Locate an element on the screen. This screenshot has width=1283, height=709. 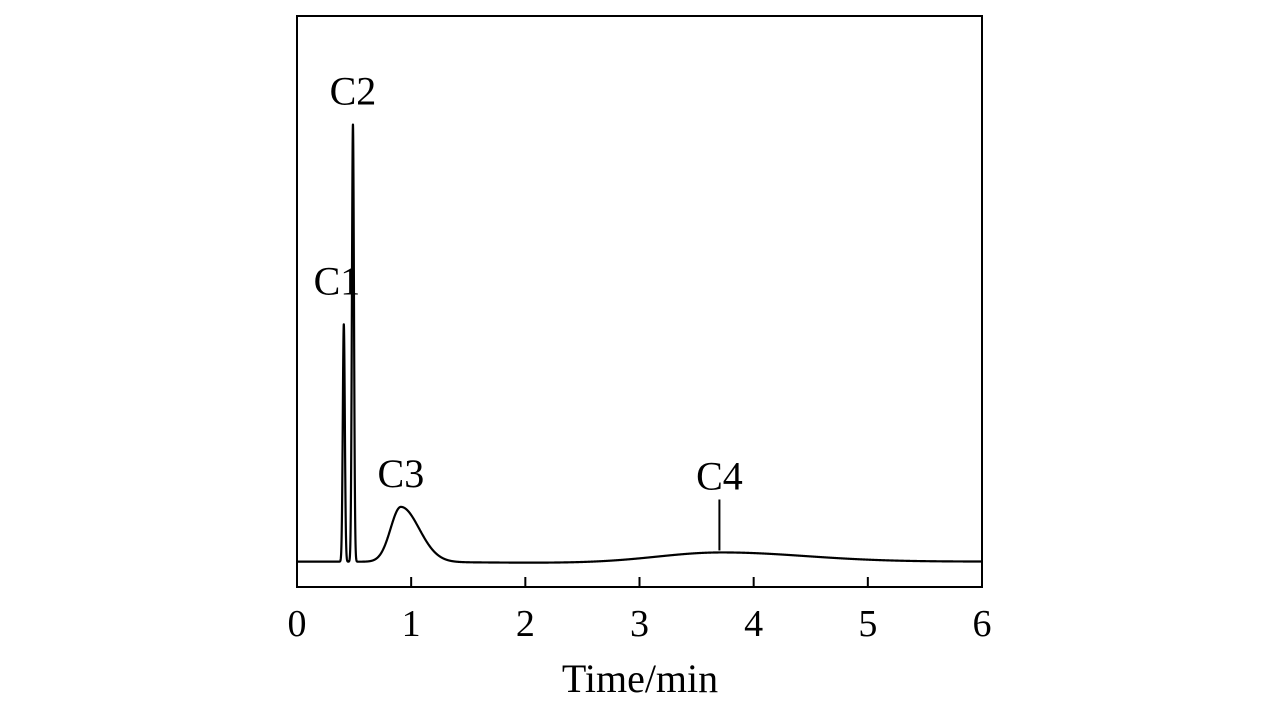
peak-label-c4: C4 is located at coordinates (719, 476).